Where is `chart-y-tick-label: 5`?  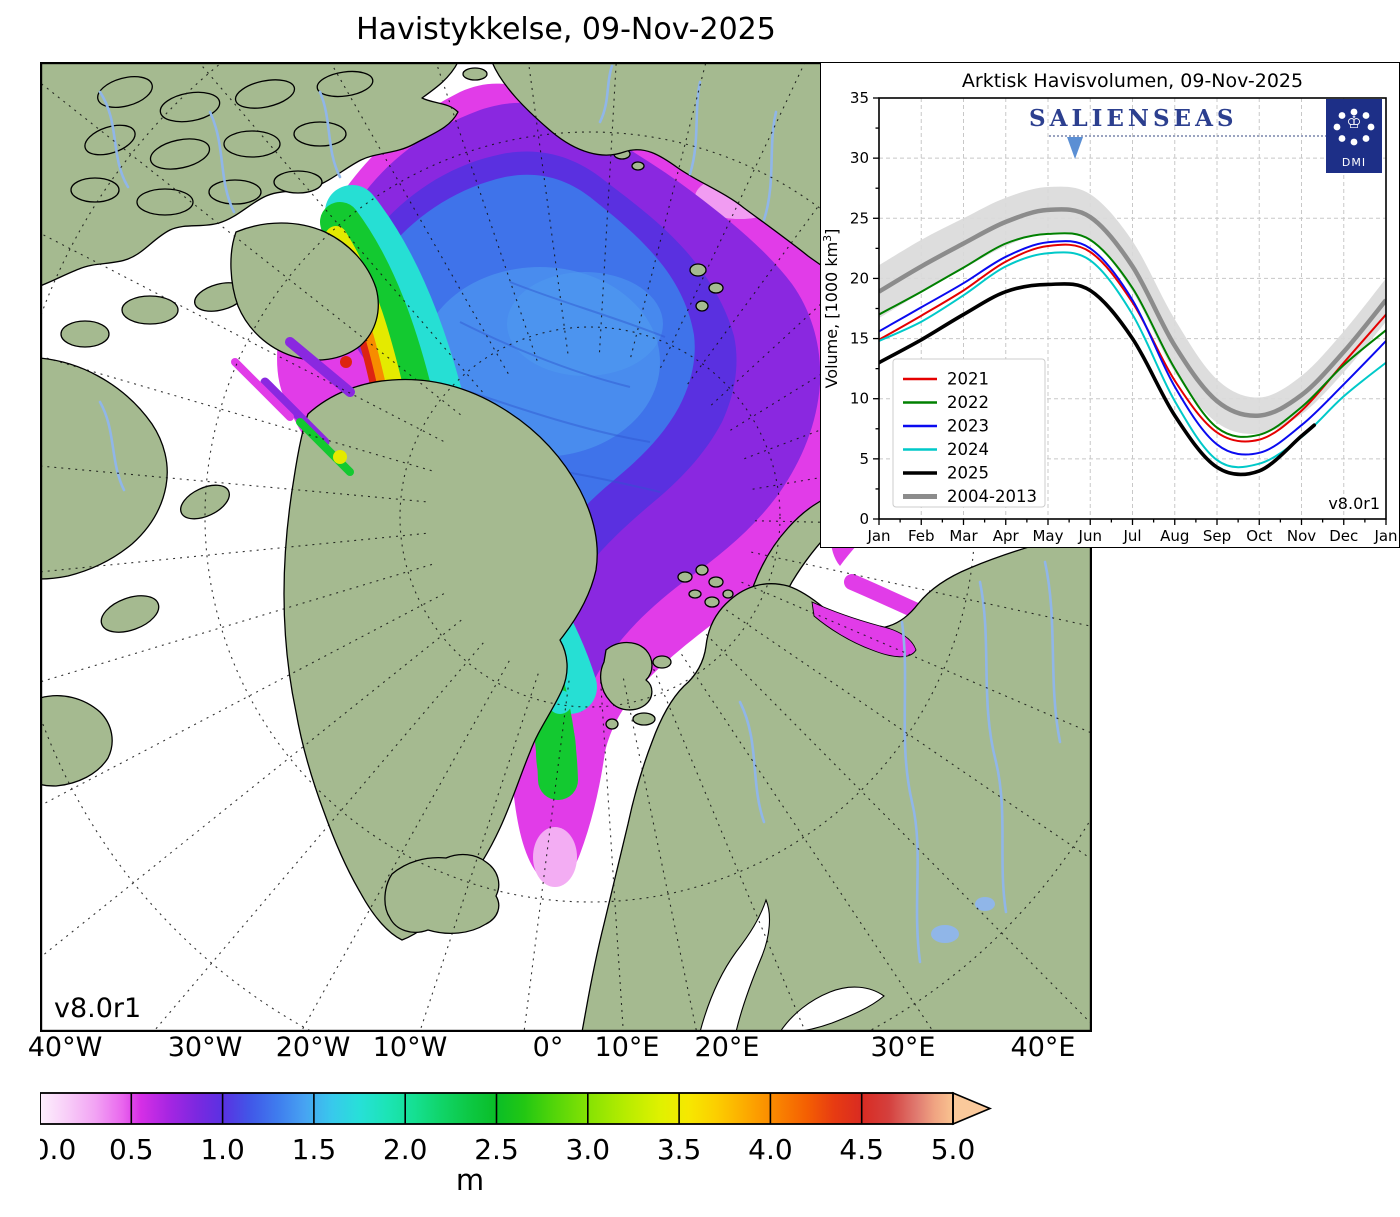 chart-y-tick-label: 5 is located at coordinates (864, 459).